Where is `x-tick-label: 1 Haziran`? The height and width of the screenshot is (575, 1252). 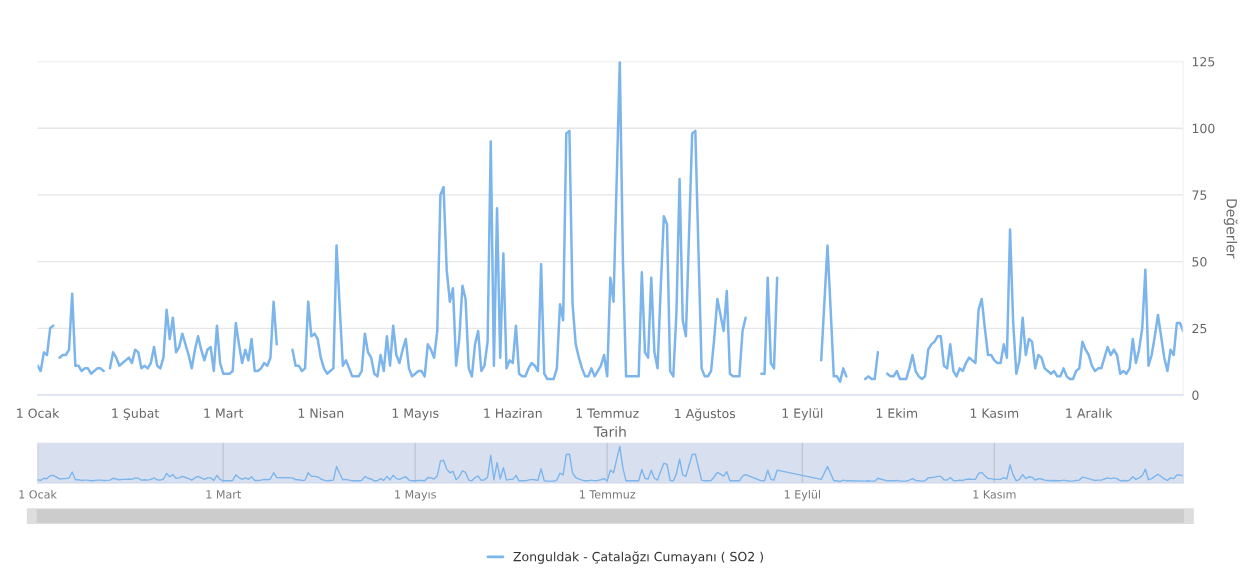 x-tick-label: 1 Haziran is located at coordinates (513, 413).